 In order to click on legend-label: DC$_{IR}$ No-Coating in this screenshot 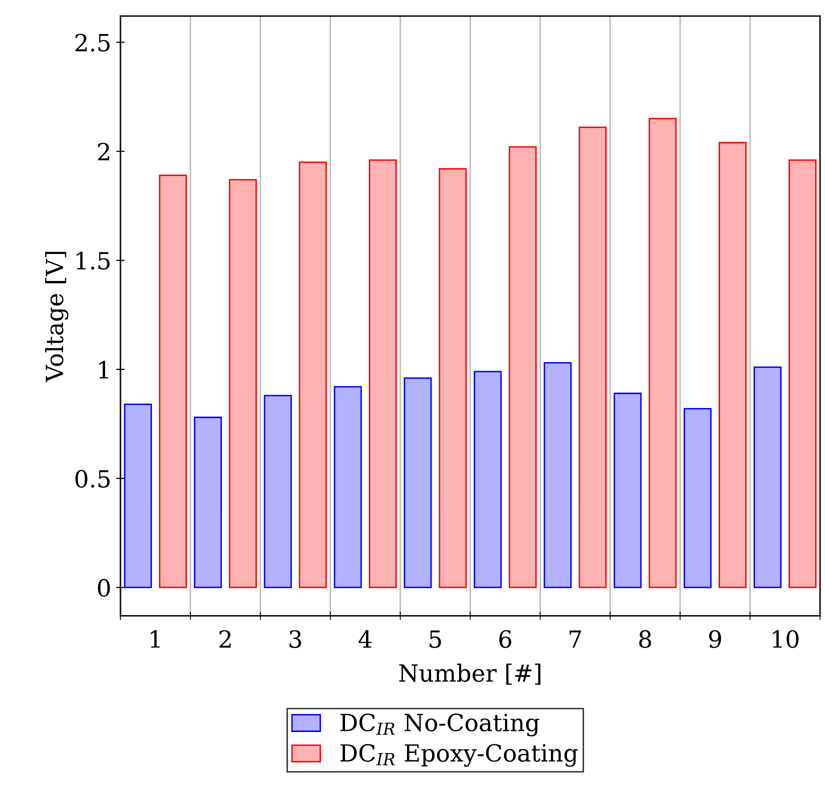, I will do `click(440, 725)`.